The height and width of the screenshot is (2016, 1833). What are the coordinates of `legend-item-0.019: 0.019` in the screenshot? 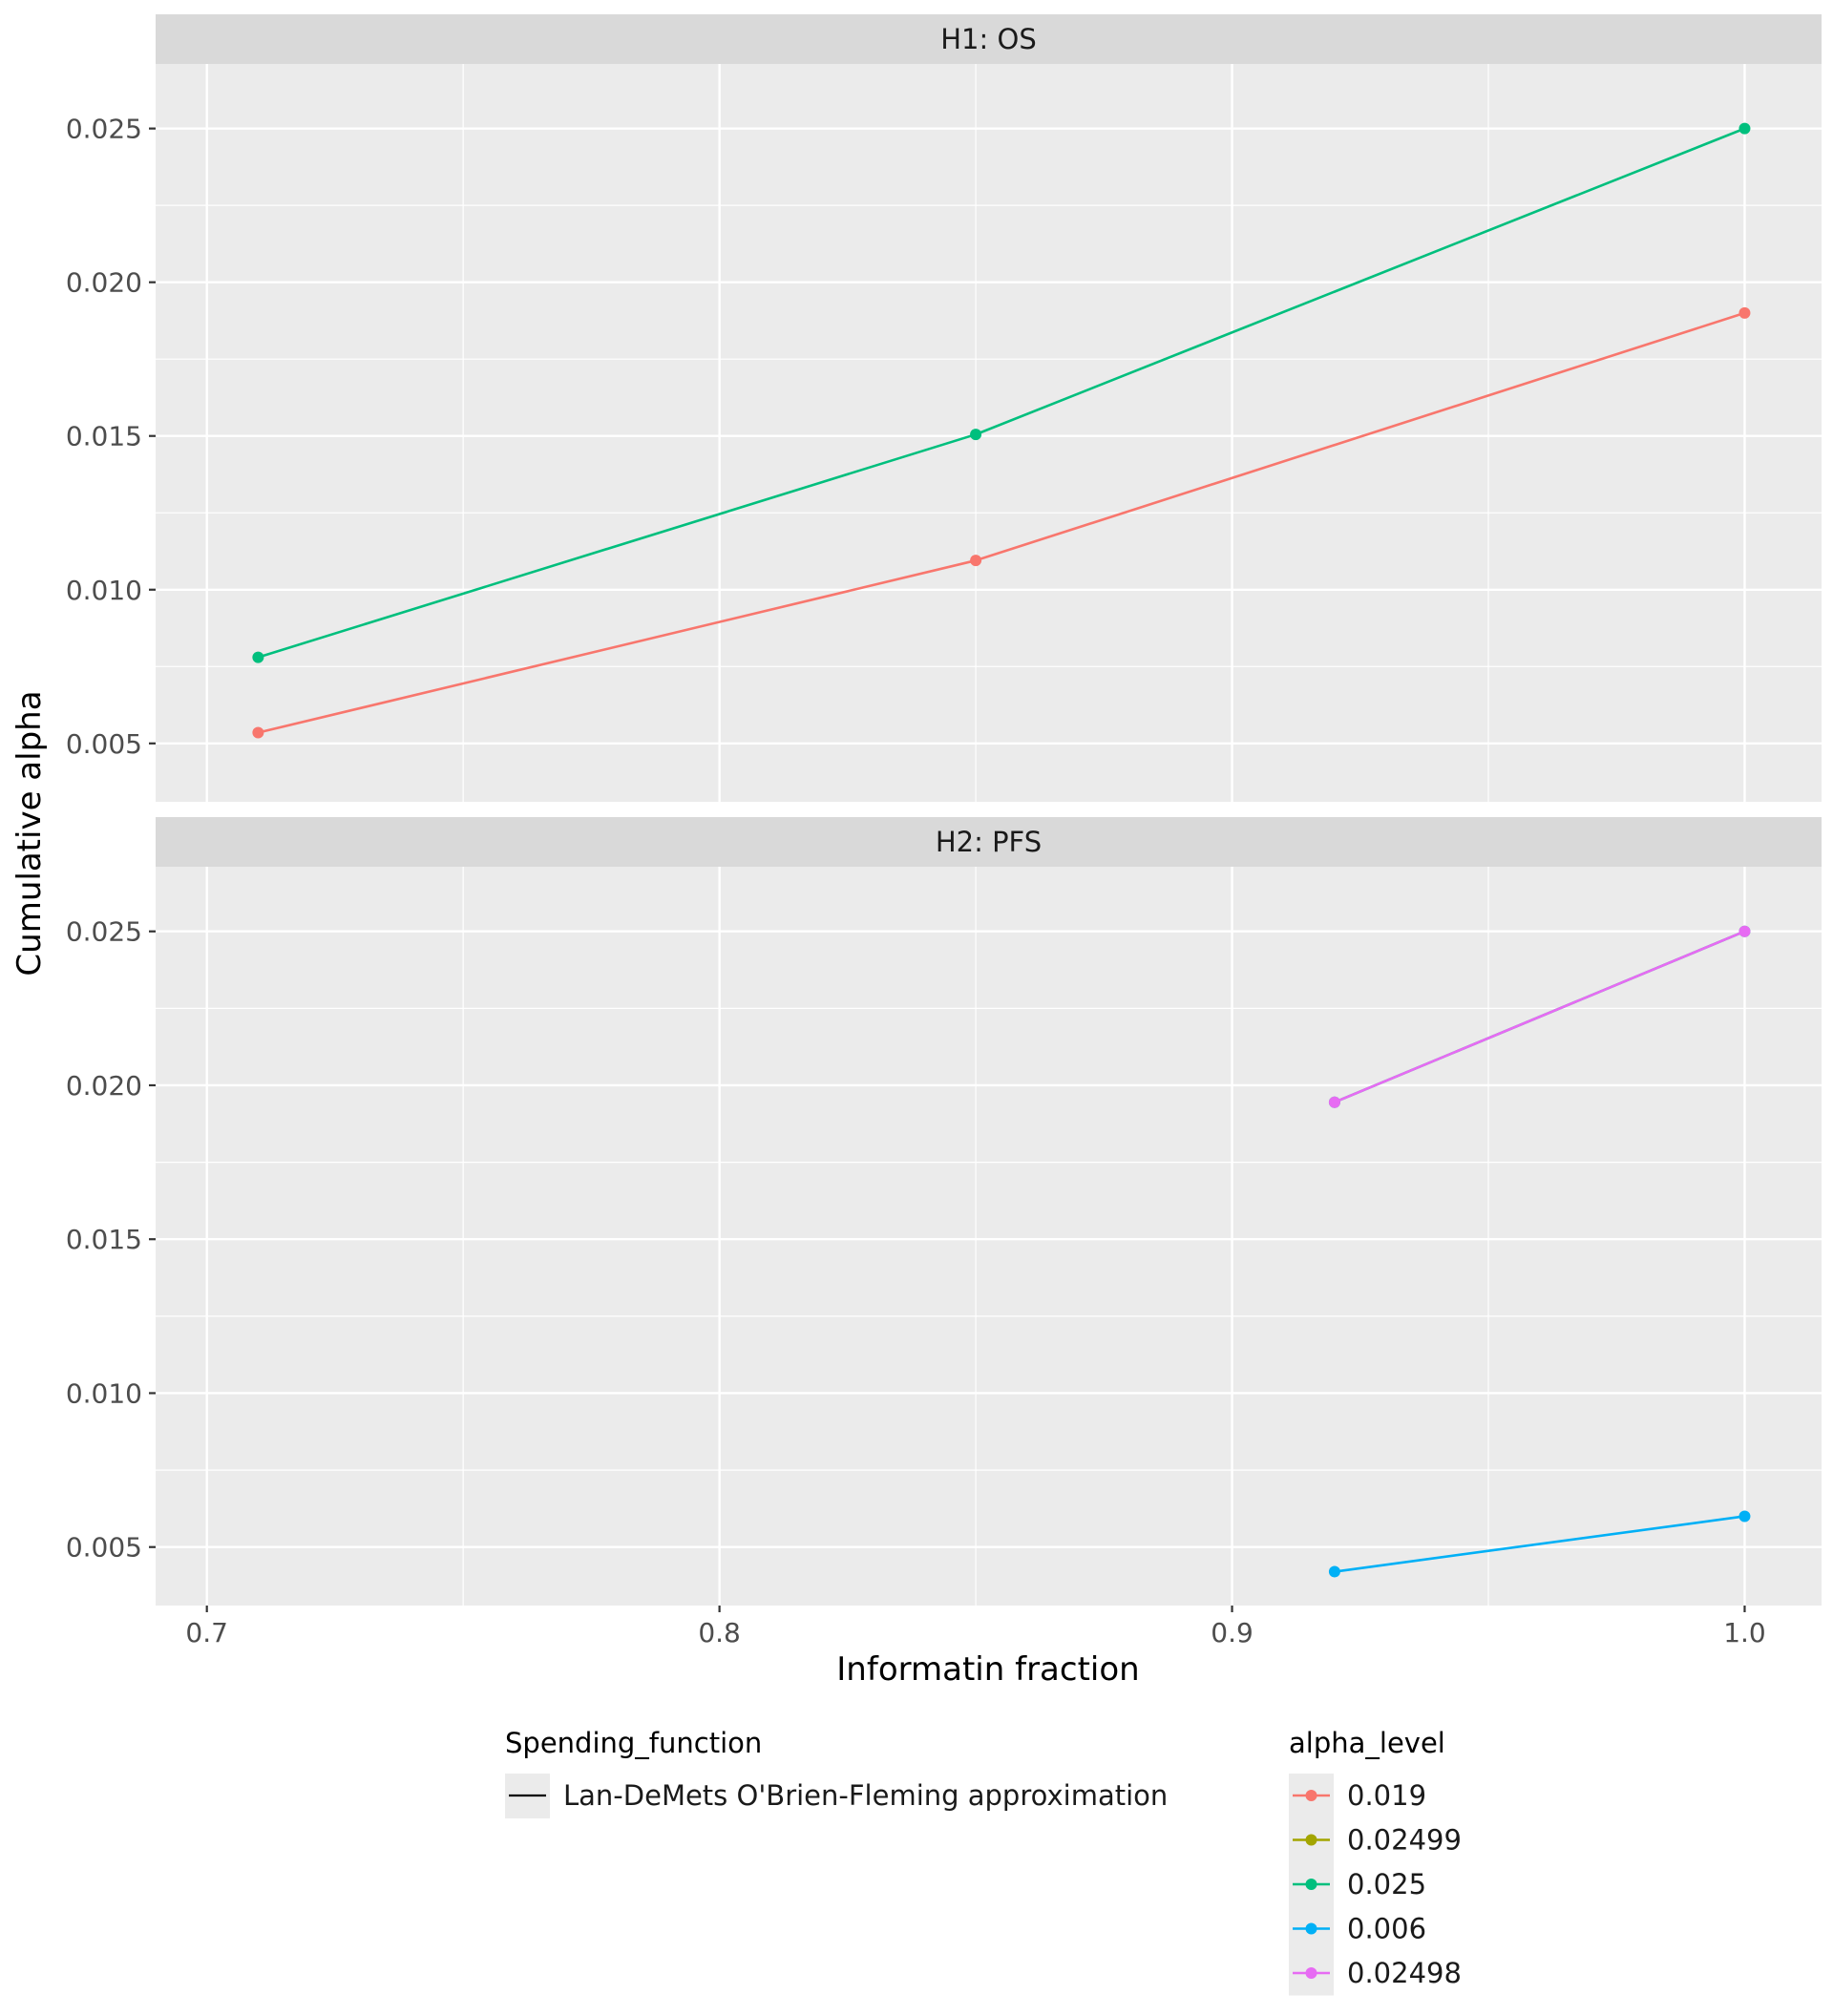 It's located at (1358, 1796).